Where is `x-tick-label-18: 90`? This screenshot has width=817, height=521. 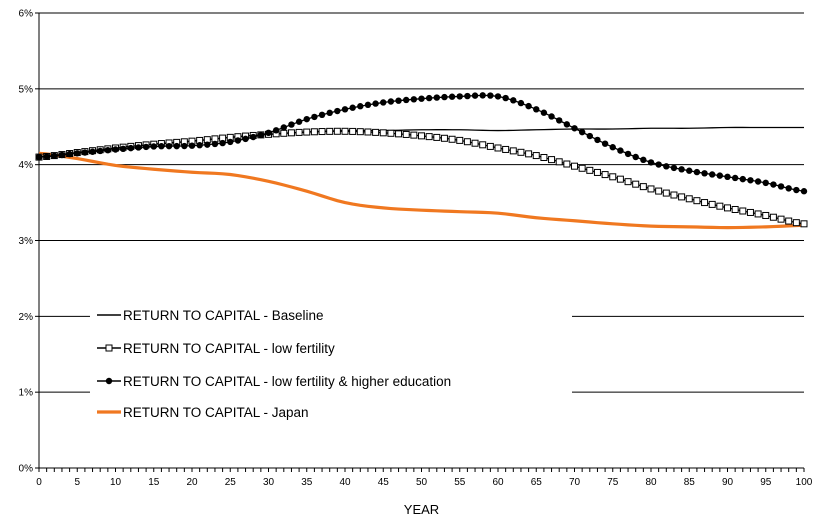
x-tick-label-18: 90 is located at coordinates (728, 482).